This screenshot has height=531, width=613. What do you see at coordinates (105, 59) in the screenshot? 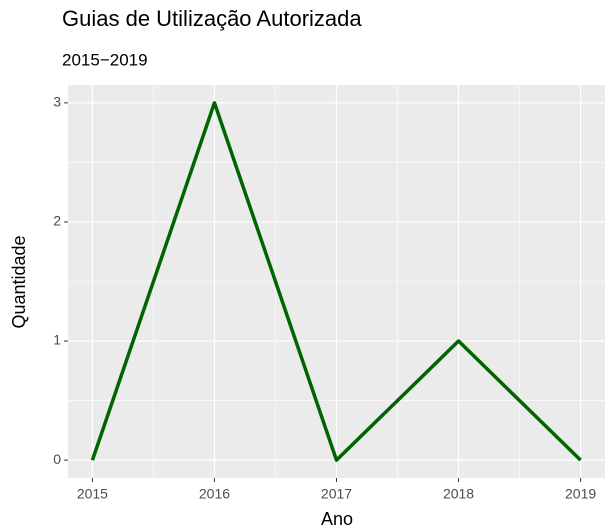
I see `chart-subtitle: 2015−2019` at bounding box center [105, 59].